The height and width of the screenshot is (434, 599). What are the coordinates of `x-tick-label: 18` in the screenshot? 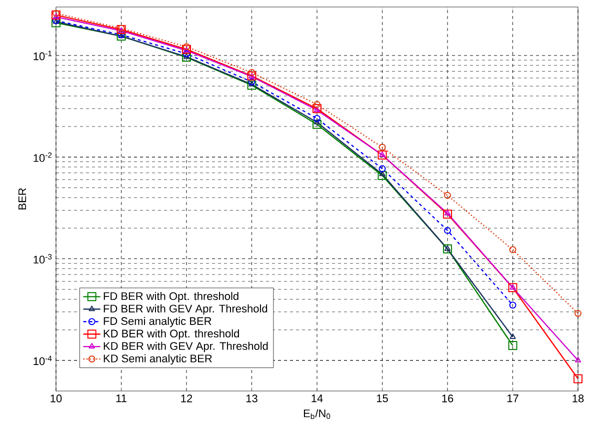 It's located at (578, 398).